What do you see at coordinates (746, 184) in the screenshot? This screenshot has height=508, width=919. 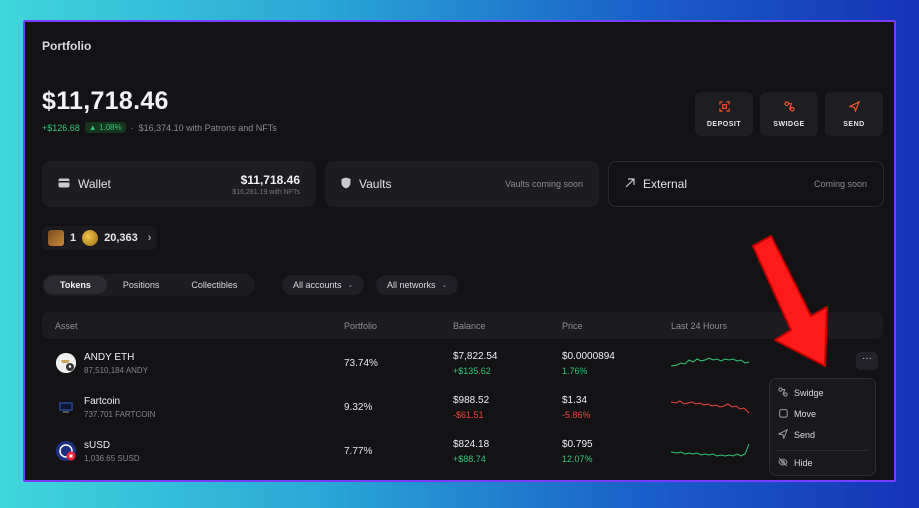 I see `external-card: External Coming soon` at bounding box center [746, 184].